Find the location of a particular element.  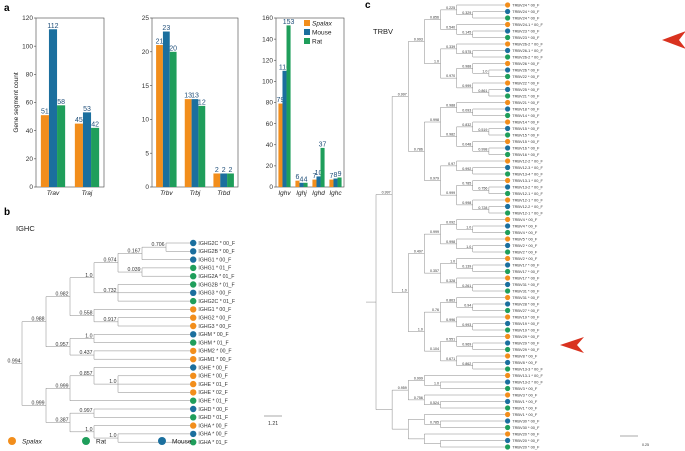

bar-value-label: 20 is located at coordinates (173, 48).